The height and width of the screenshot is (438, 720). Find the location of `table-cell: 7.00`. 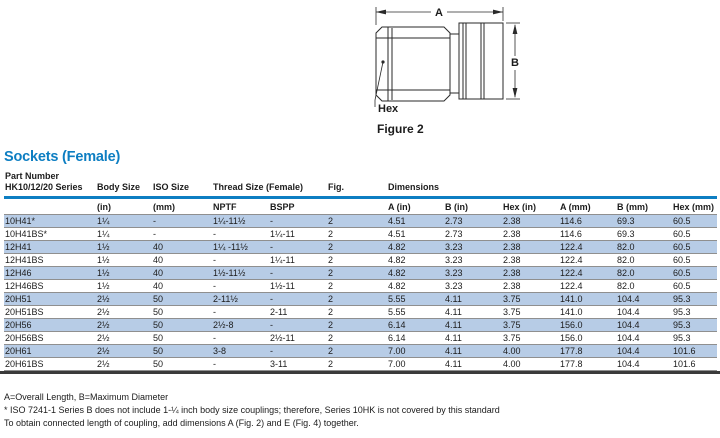

table-cell: 7.00 is located at coordinates (415, 364).